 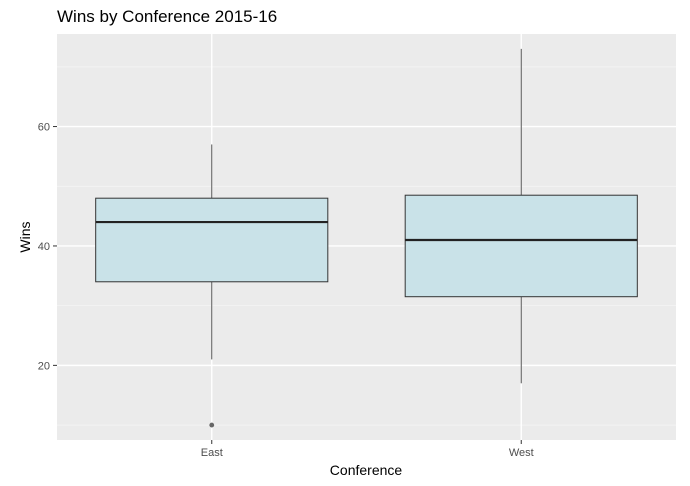 I want to click on y-axis: 20 40 60, so click(x=47, y=247).